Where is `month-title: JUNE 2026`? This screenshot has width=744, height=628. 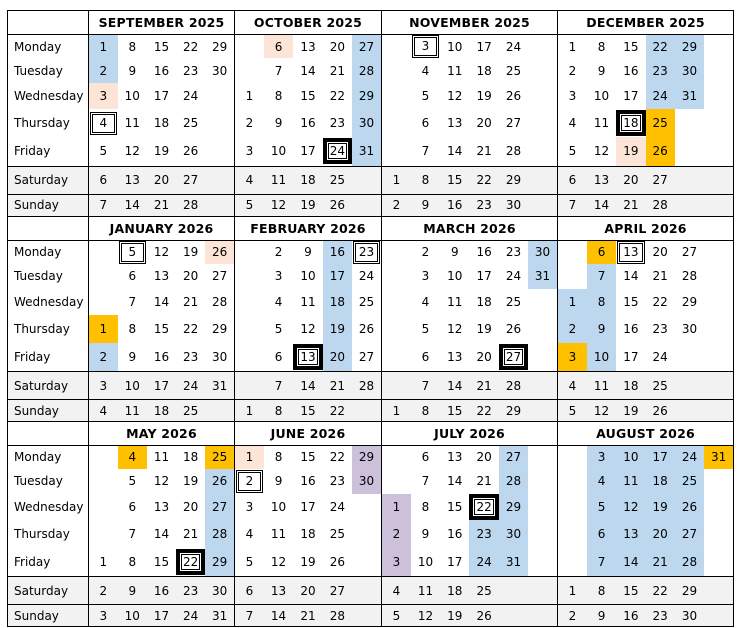
month-title: JUNE 2026 is located at coordinates (307, 433).